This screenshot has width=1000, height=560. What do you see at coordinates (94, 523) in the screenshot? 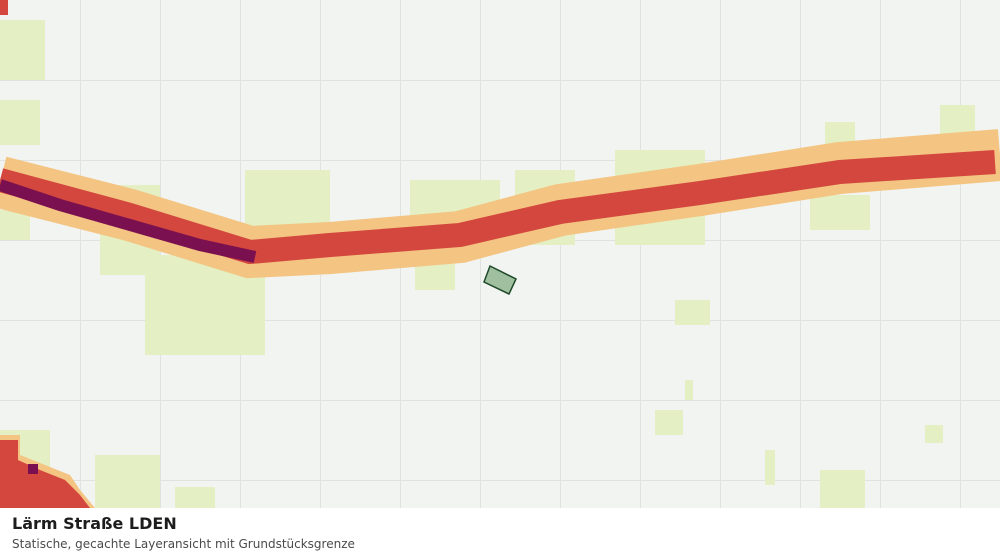
I see `layer-title: Lärm Straße LDEN` at bounding box center [94, 523].